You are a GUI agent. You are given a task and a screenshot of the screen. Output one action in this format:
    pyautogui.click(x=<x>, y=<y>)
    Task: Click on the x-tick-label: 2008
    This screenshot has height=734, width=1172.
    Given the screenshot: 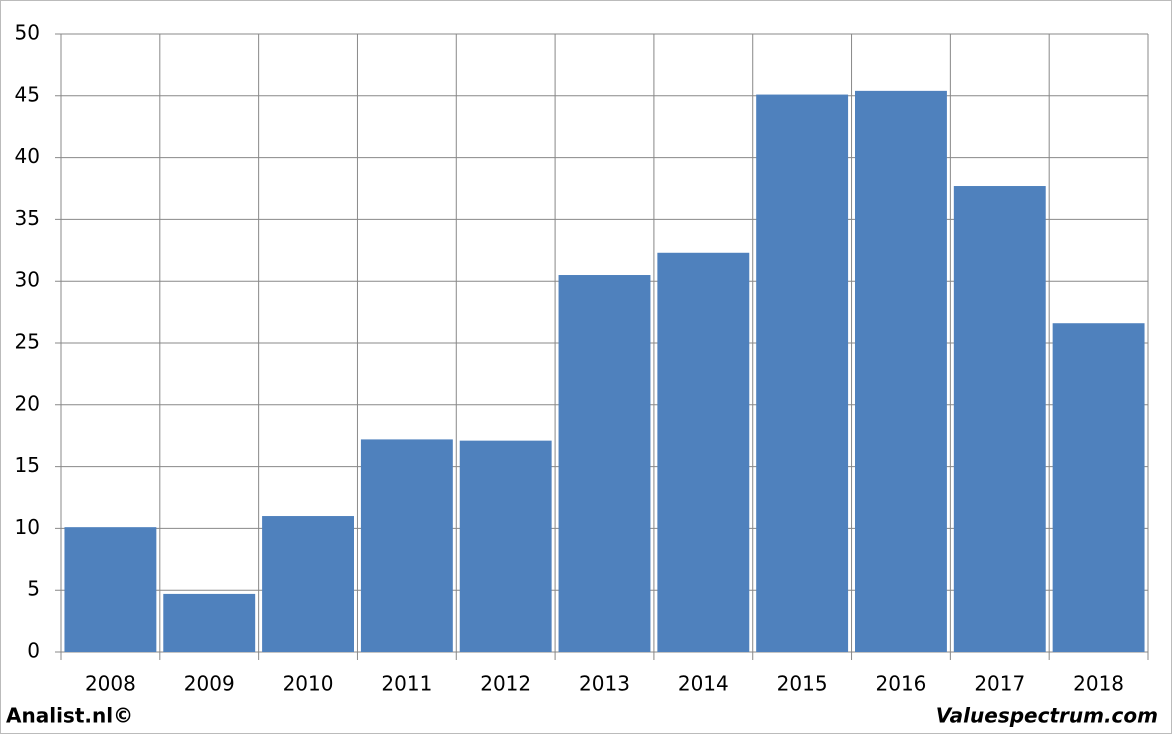 What is the action you would take?
    pyautogui.click(x=110, y=684)
    